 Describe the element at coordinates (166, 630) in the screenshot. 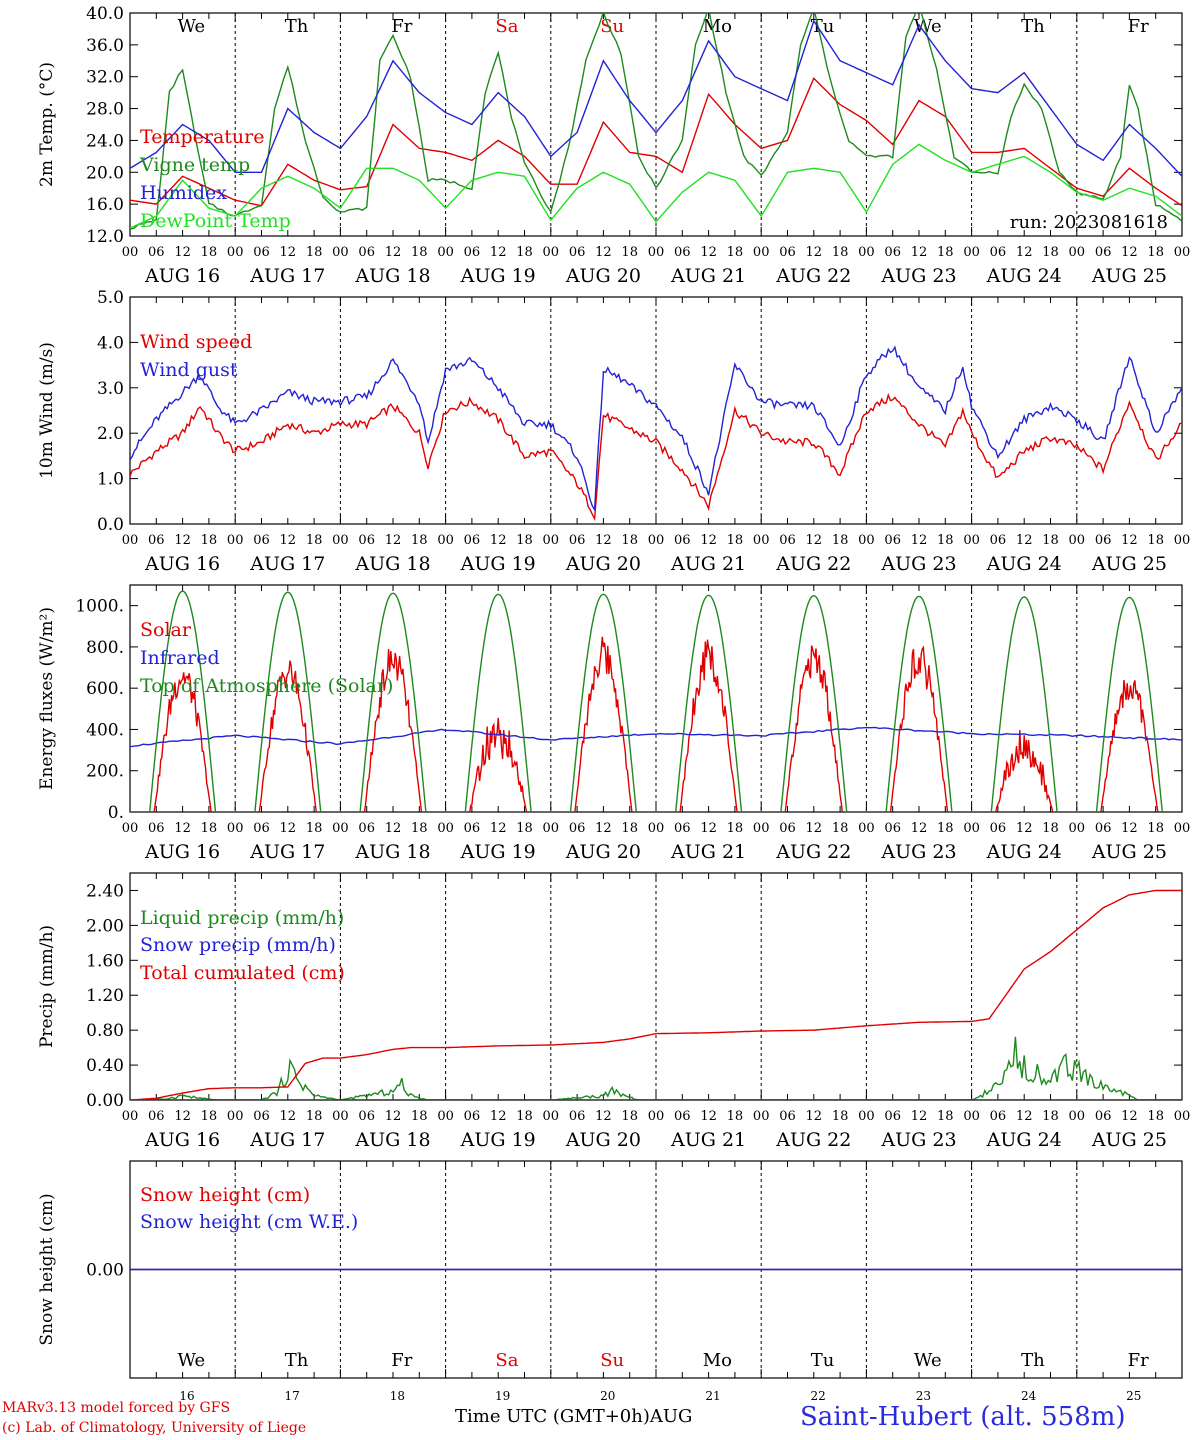

I see `legend-solar: Solar` at that location.